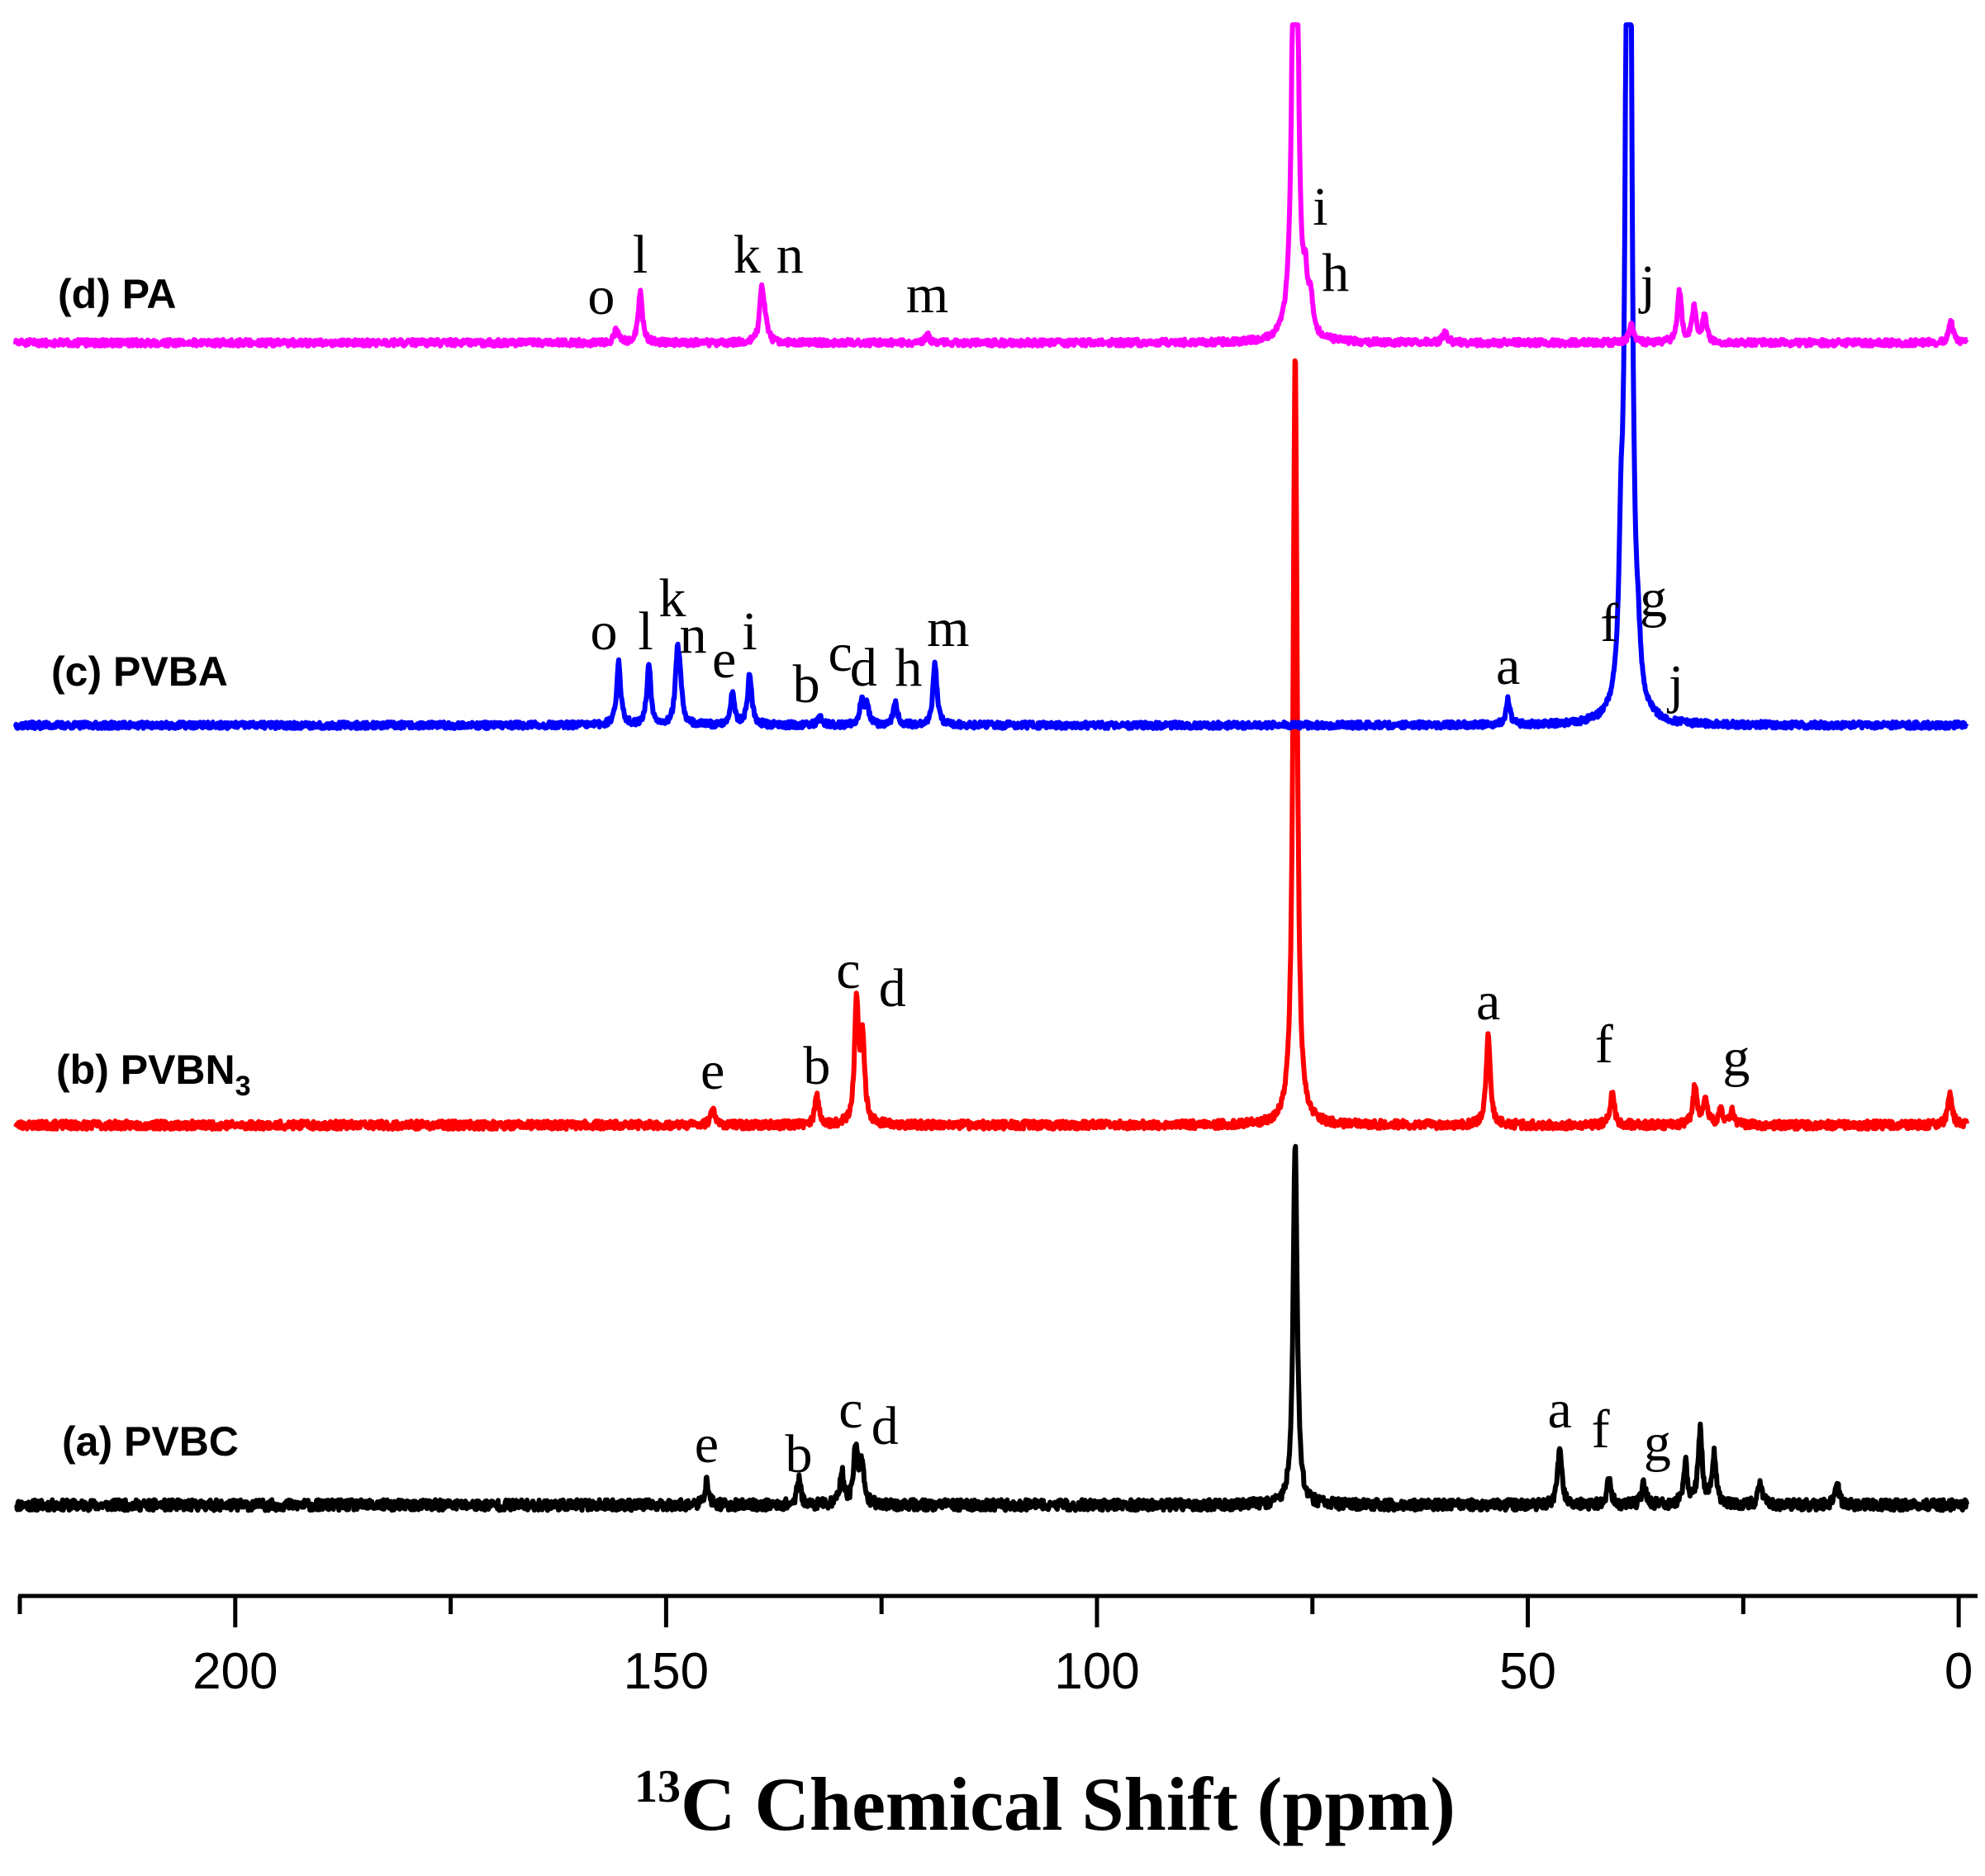  Describe the element at coordinates (1508, 666) in the screenshot. I see `peak-label-c-a: a` at that location.